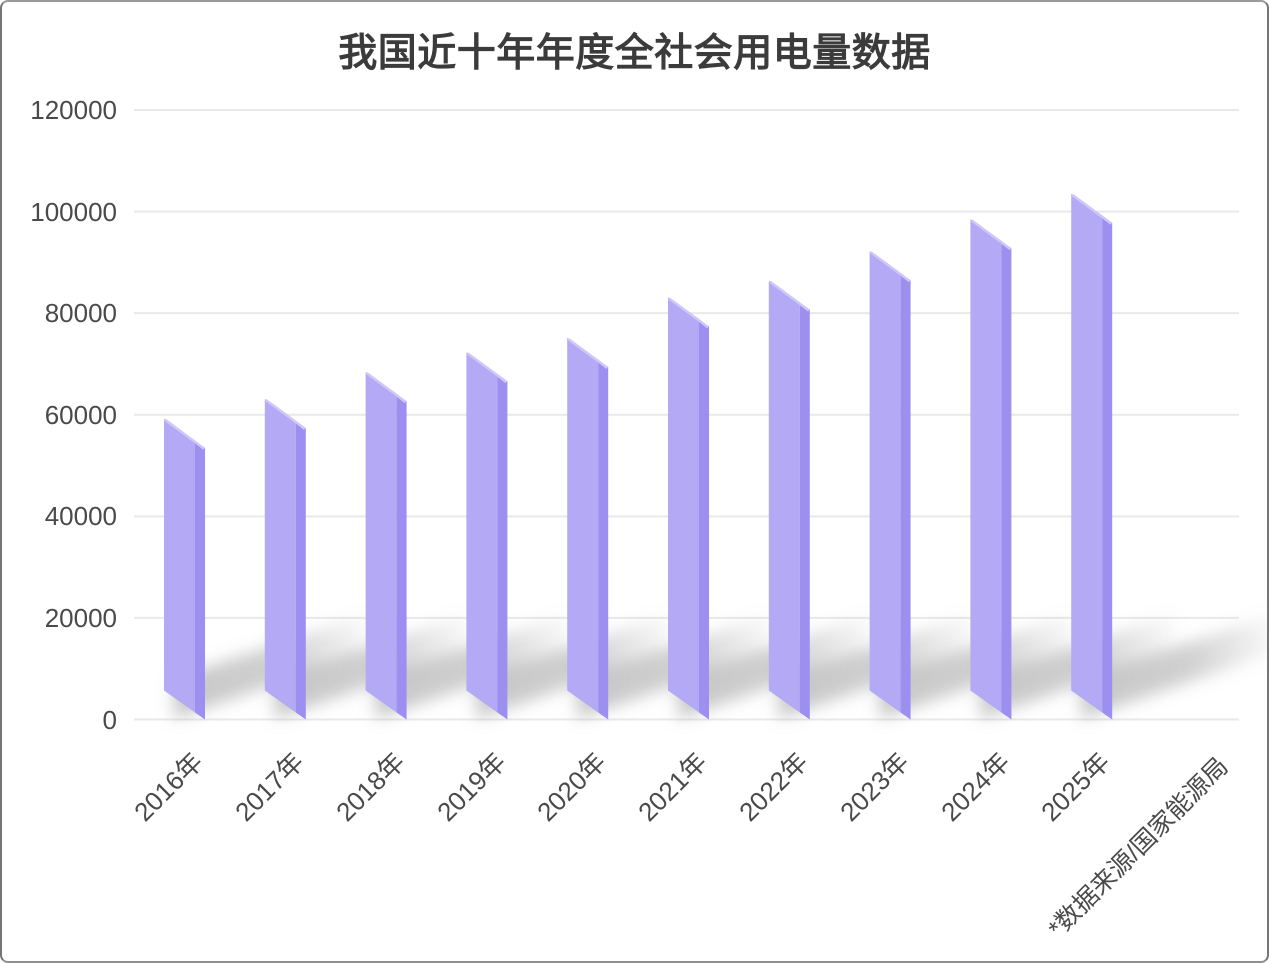  I want to click on bar-2024年, so click(991, 469).